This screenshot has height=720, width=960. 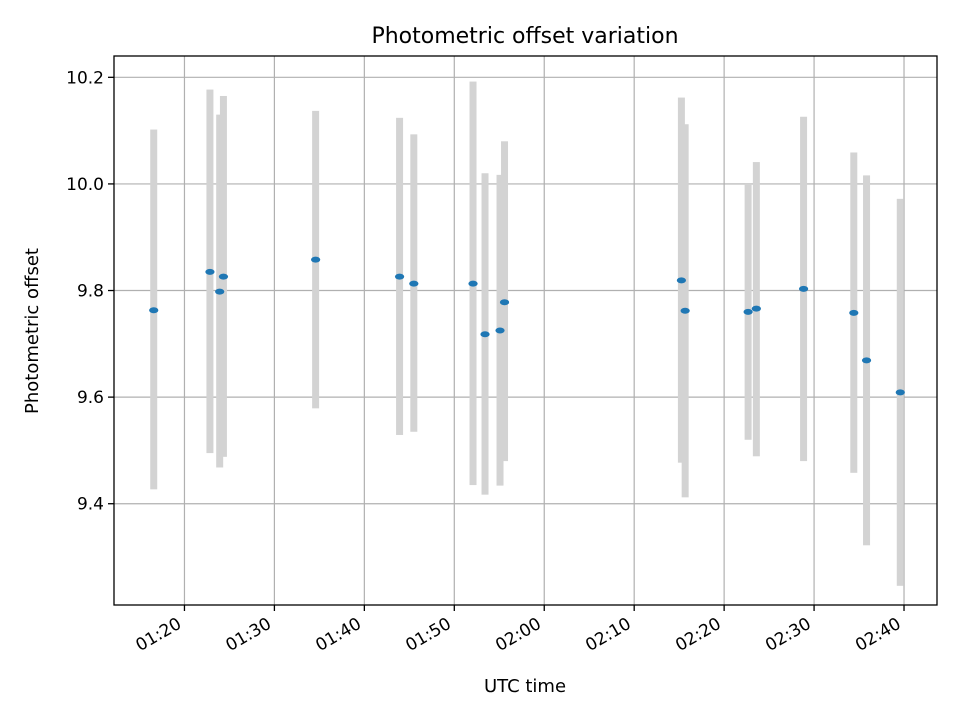 What do you see at coordinates (85, 185) in the screenshot?
I see `y-tick-label: 10.0` at bounding box center [85, 185].